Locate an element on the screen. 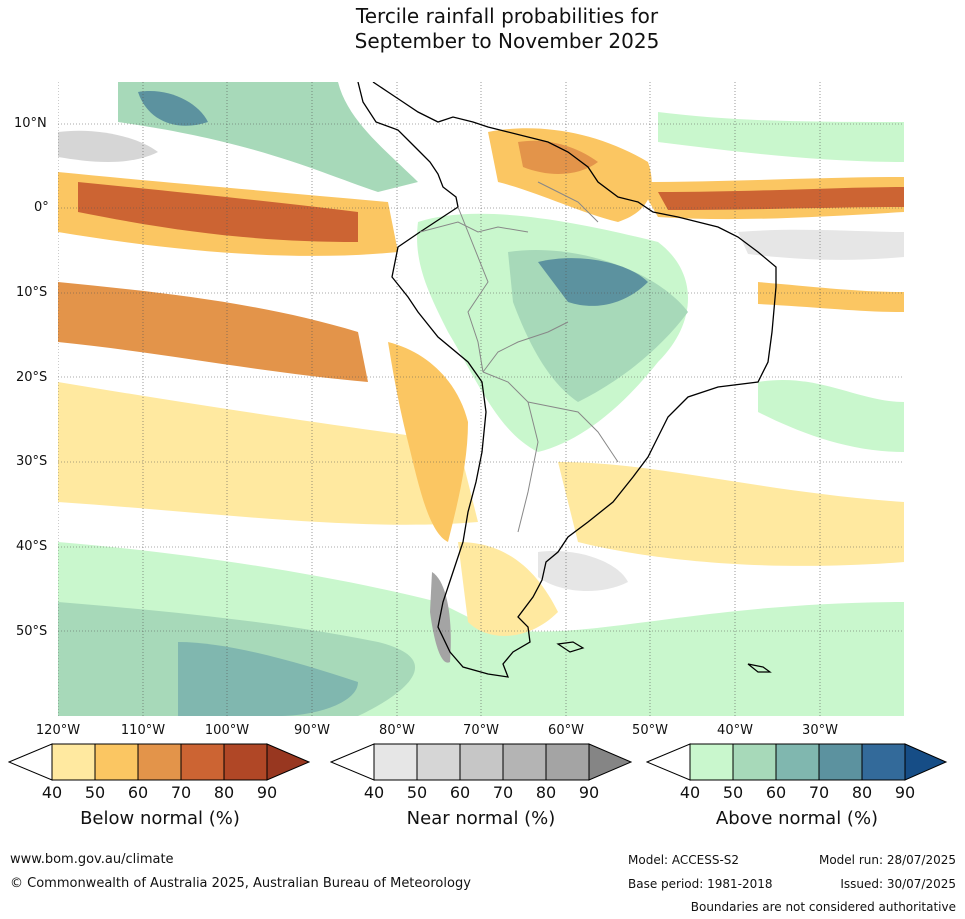  near-normal-patch-east-pacific is located at coordinates (108, 146).